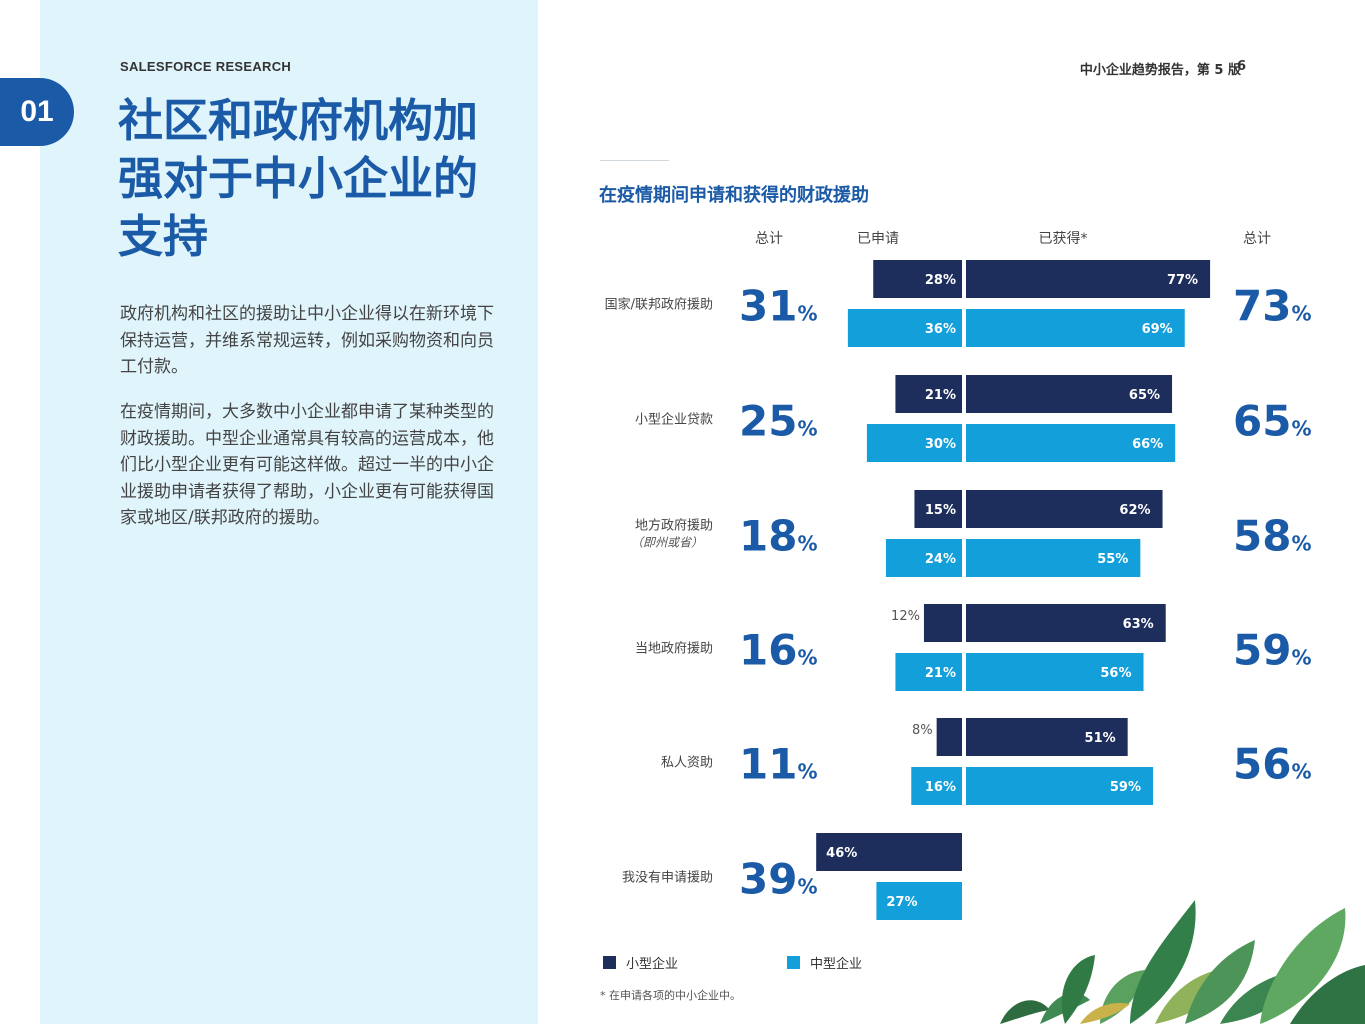  What do you see at coordinates (940, 444) in the screenshot?
I see `bar-applied-label-medium: 30%` at bounding box center [940, 444].